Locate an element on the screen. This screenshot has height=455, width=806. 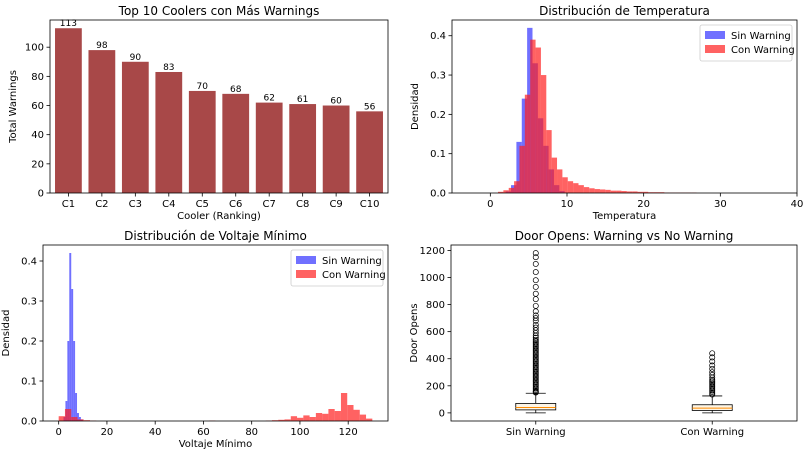
box-title: Door Opens: Warning vs No Warning is located at coordinates (624, 236).